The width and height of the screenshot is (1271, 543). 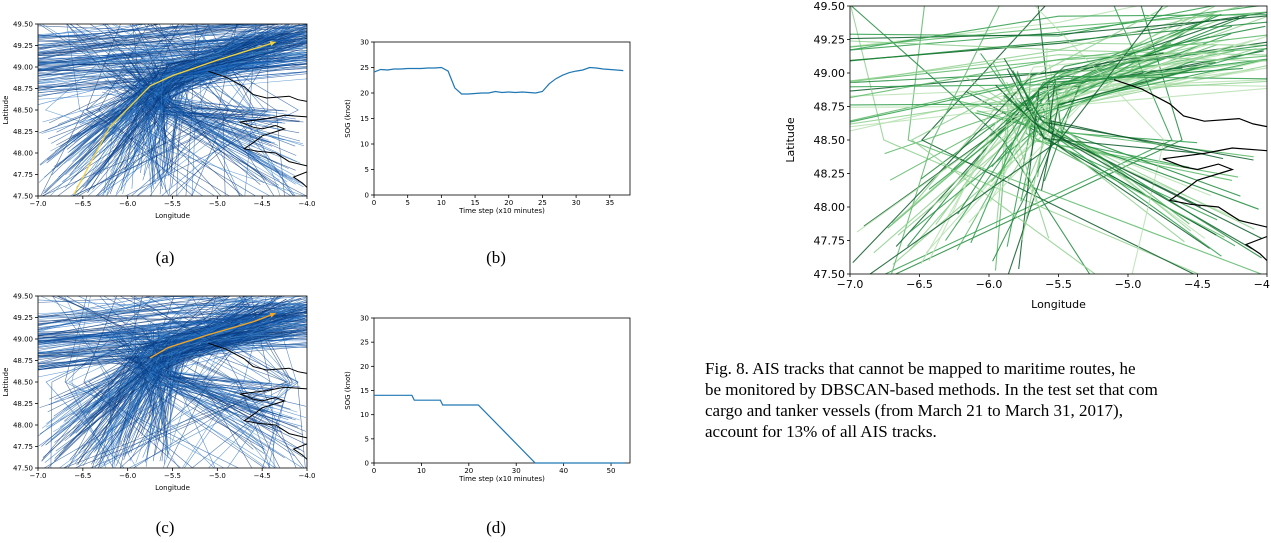 I want to click on y-tick-label: 49.00, so click(x=830, y=73).